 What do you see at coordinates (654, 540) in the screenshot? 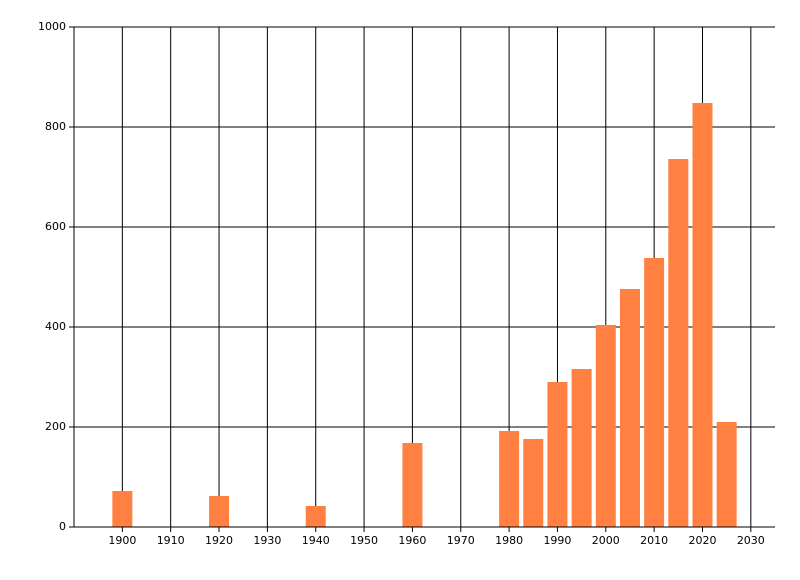
I see `x-tick-label: 2010` at bounding box center [654, 540].